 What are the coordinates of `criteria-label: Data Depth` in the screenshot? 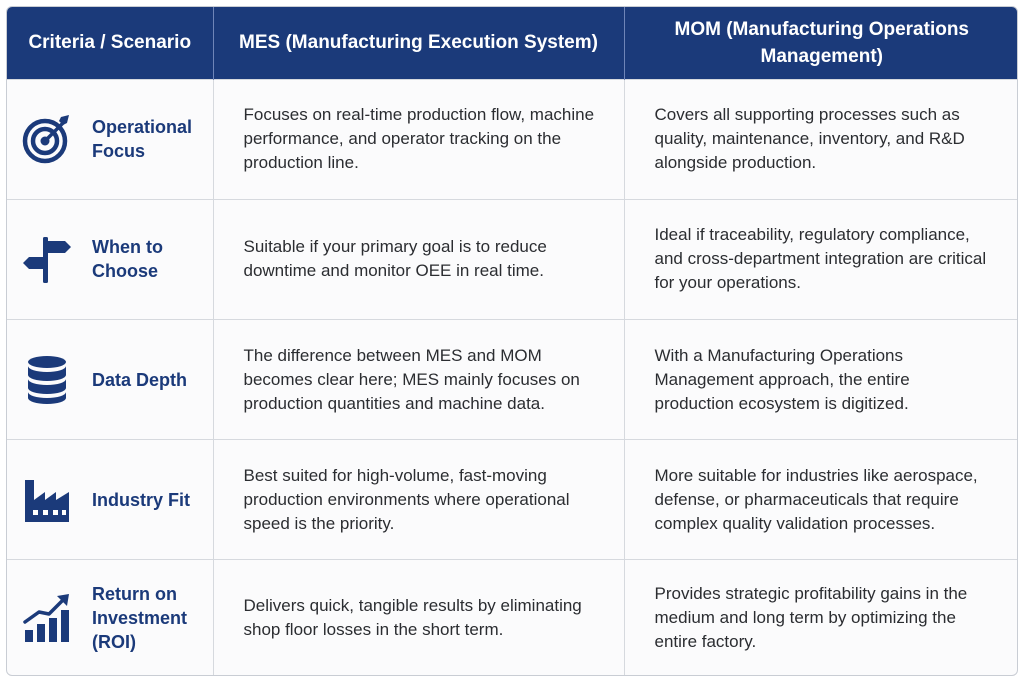 It's located at (140, 379).